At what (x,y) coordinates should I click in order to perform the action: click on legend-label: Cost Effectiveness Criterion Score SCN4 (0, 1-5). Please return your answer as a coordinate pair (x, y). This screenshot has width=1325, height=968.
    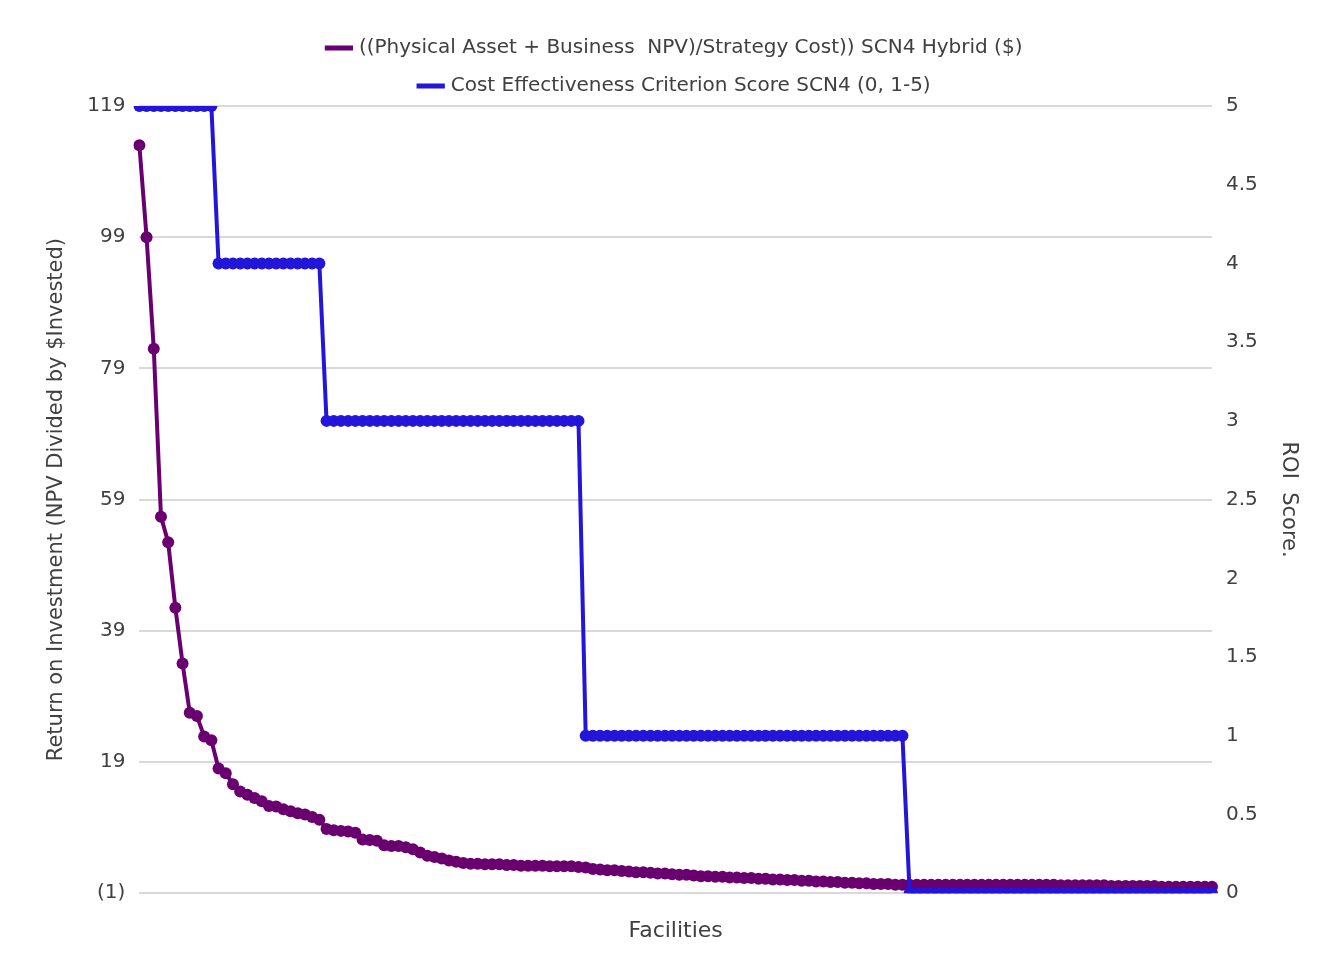
    Looking at the image, I should click on (690, 84).